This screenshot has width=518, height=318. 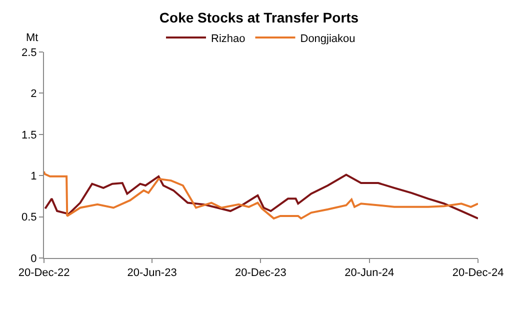 What do you see at coordinates (44, 273) in the screenshot?
I see `x-tick-label: 20-Dec-22` at bounding box center [44, 273].